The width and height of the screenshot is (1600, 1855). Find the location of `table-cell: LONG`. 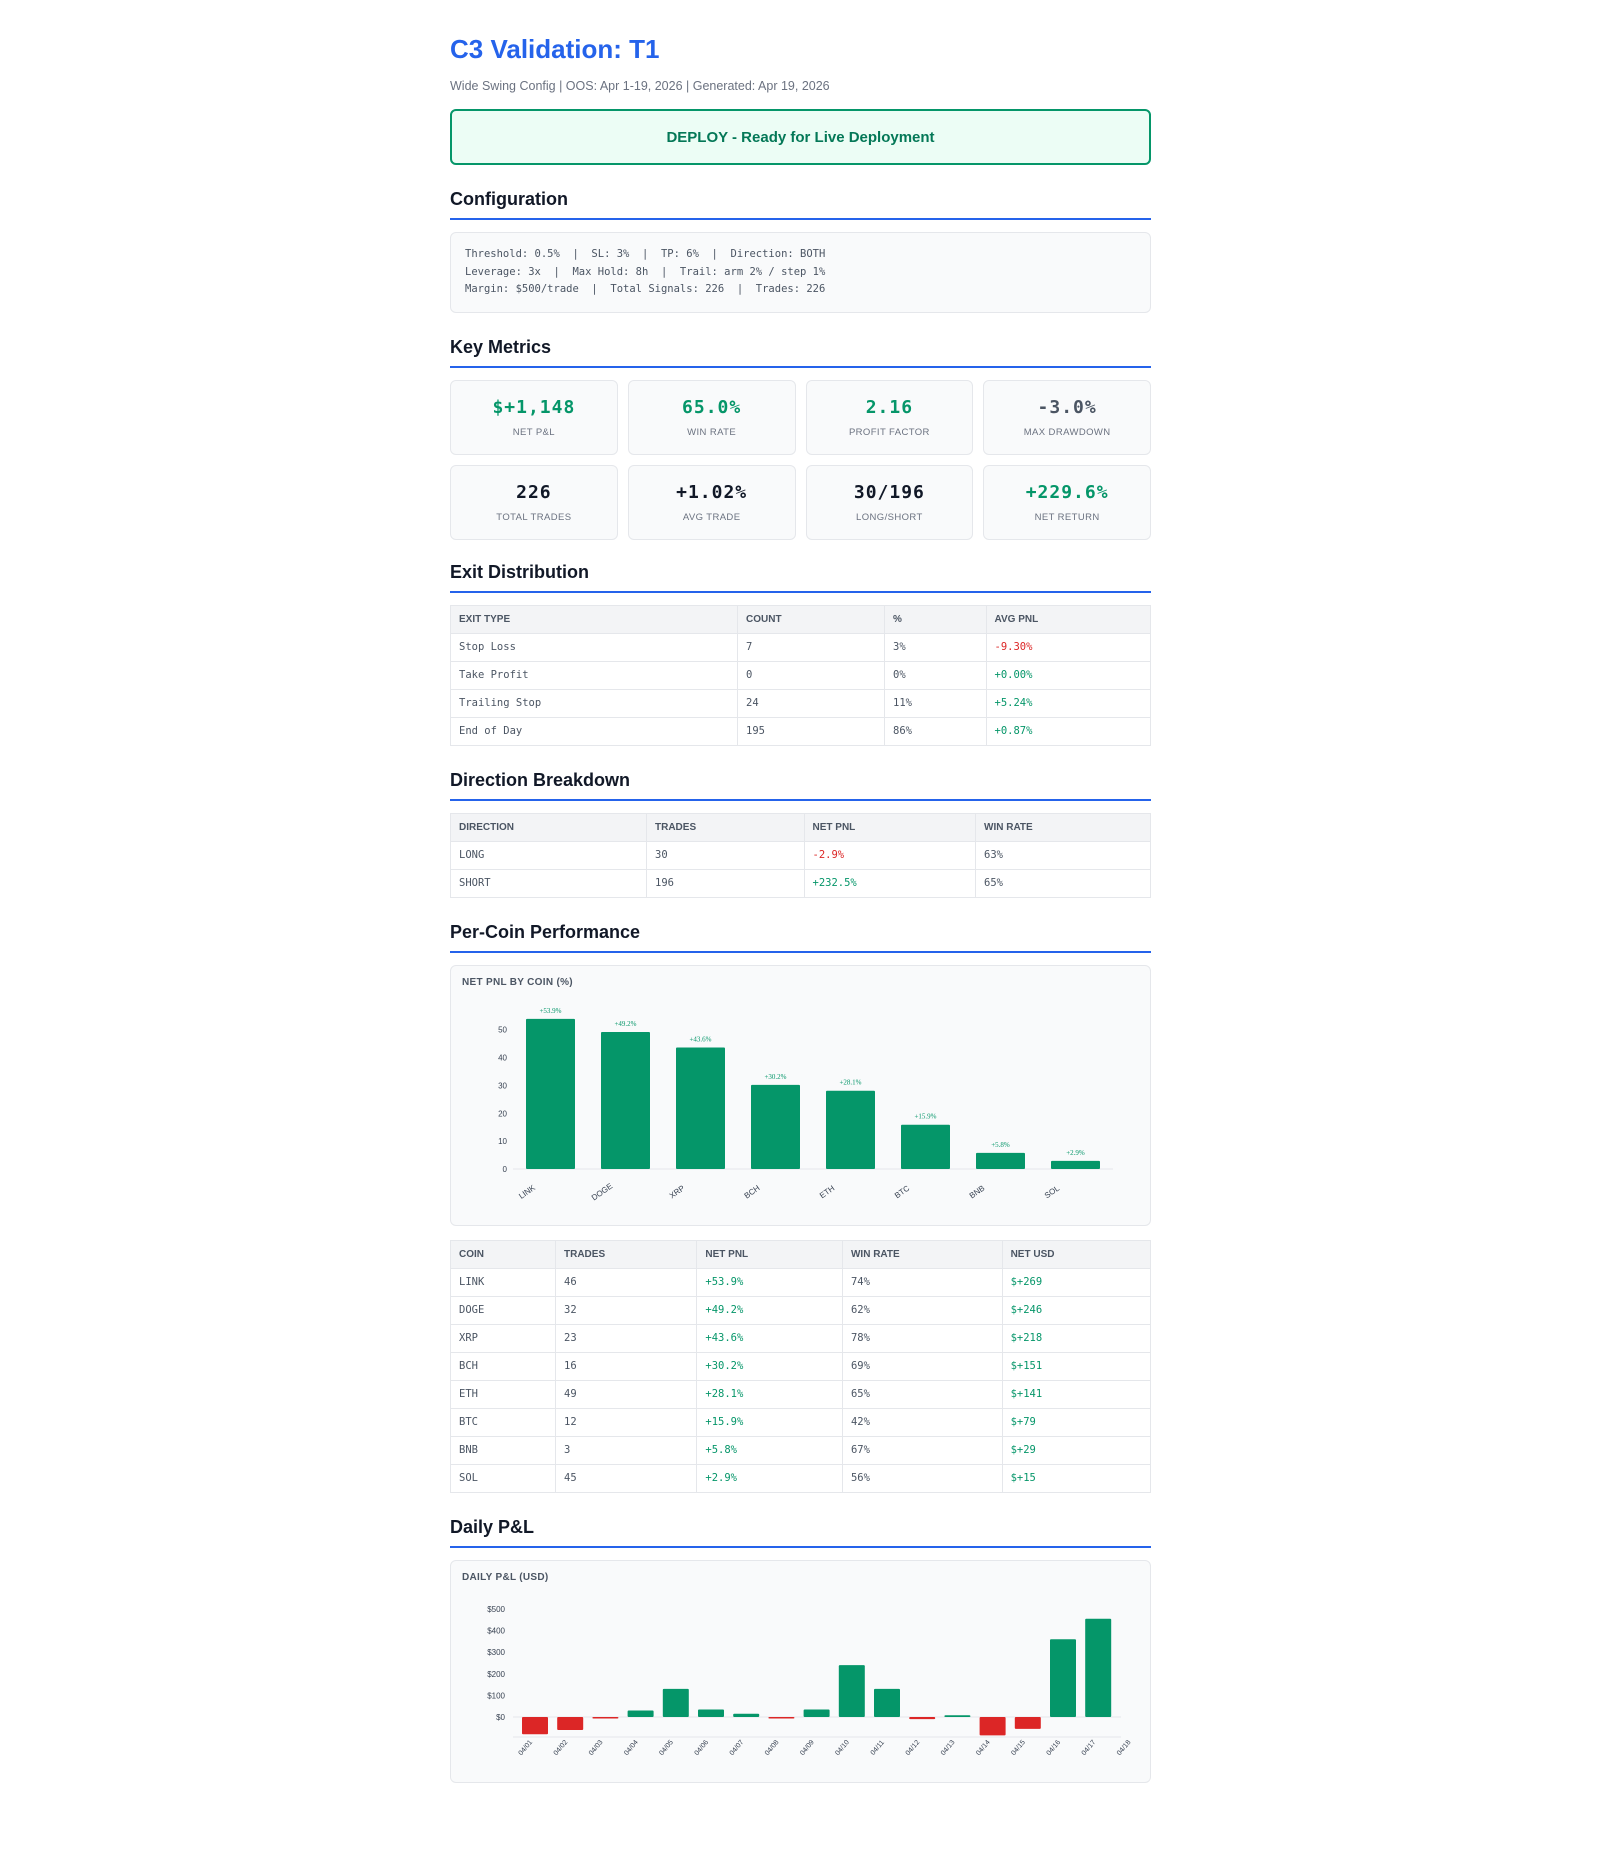

table-cell: LONG is located at coordinates (548, 855).